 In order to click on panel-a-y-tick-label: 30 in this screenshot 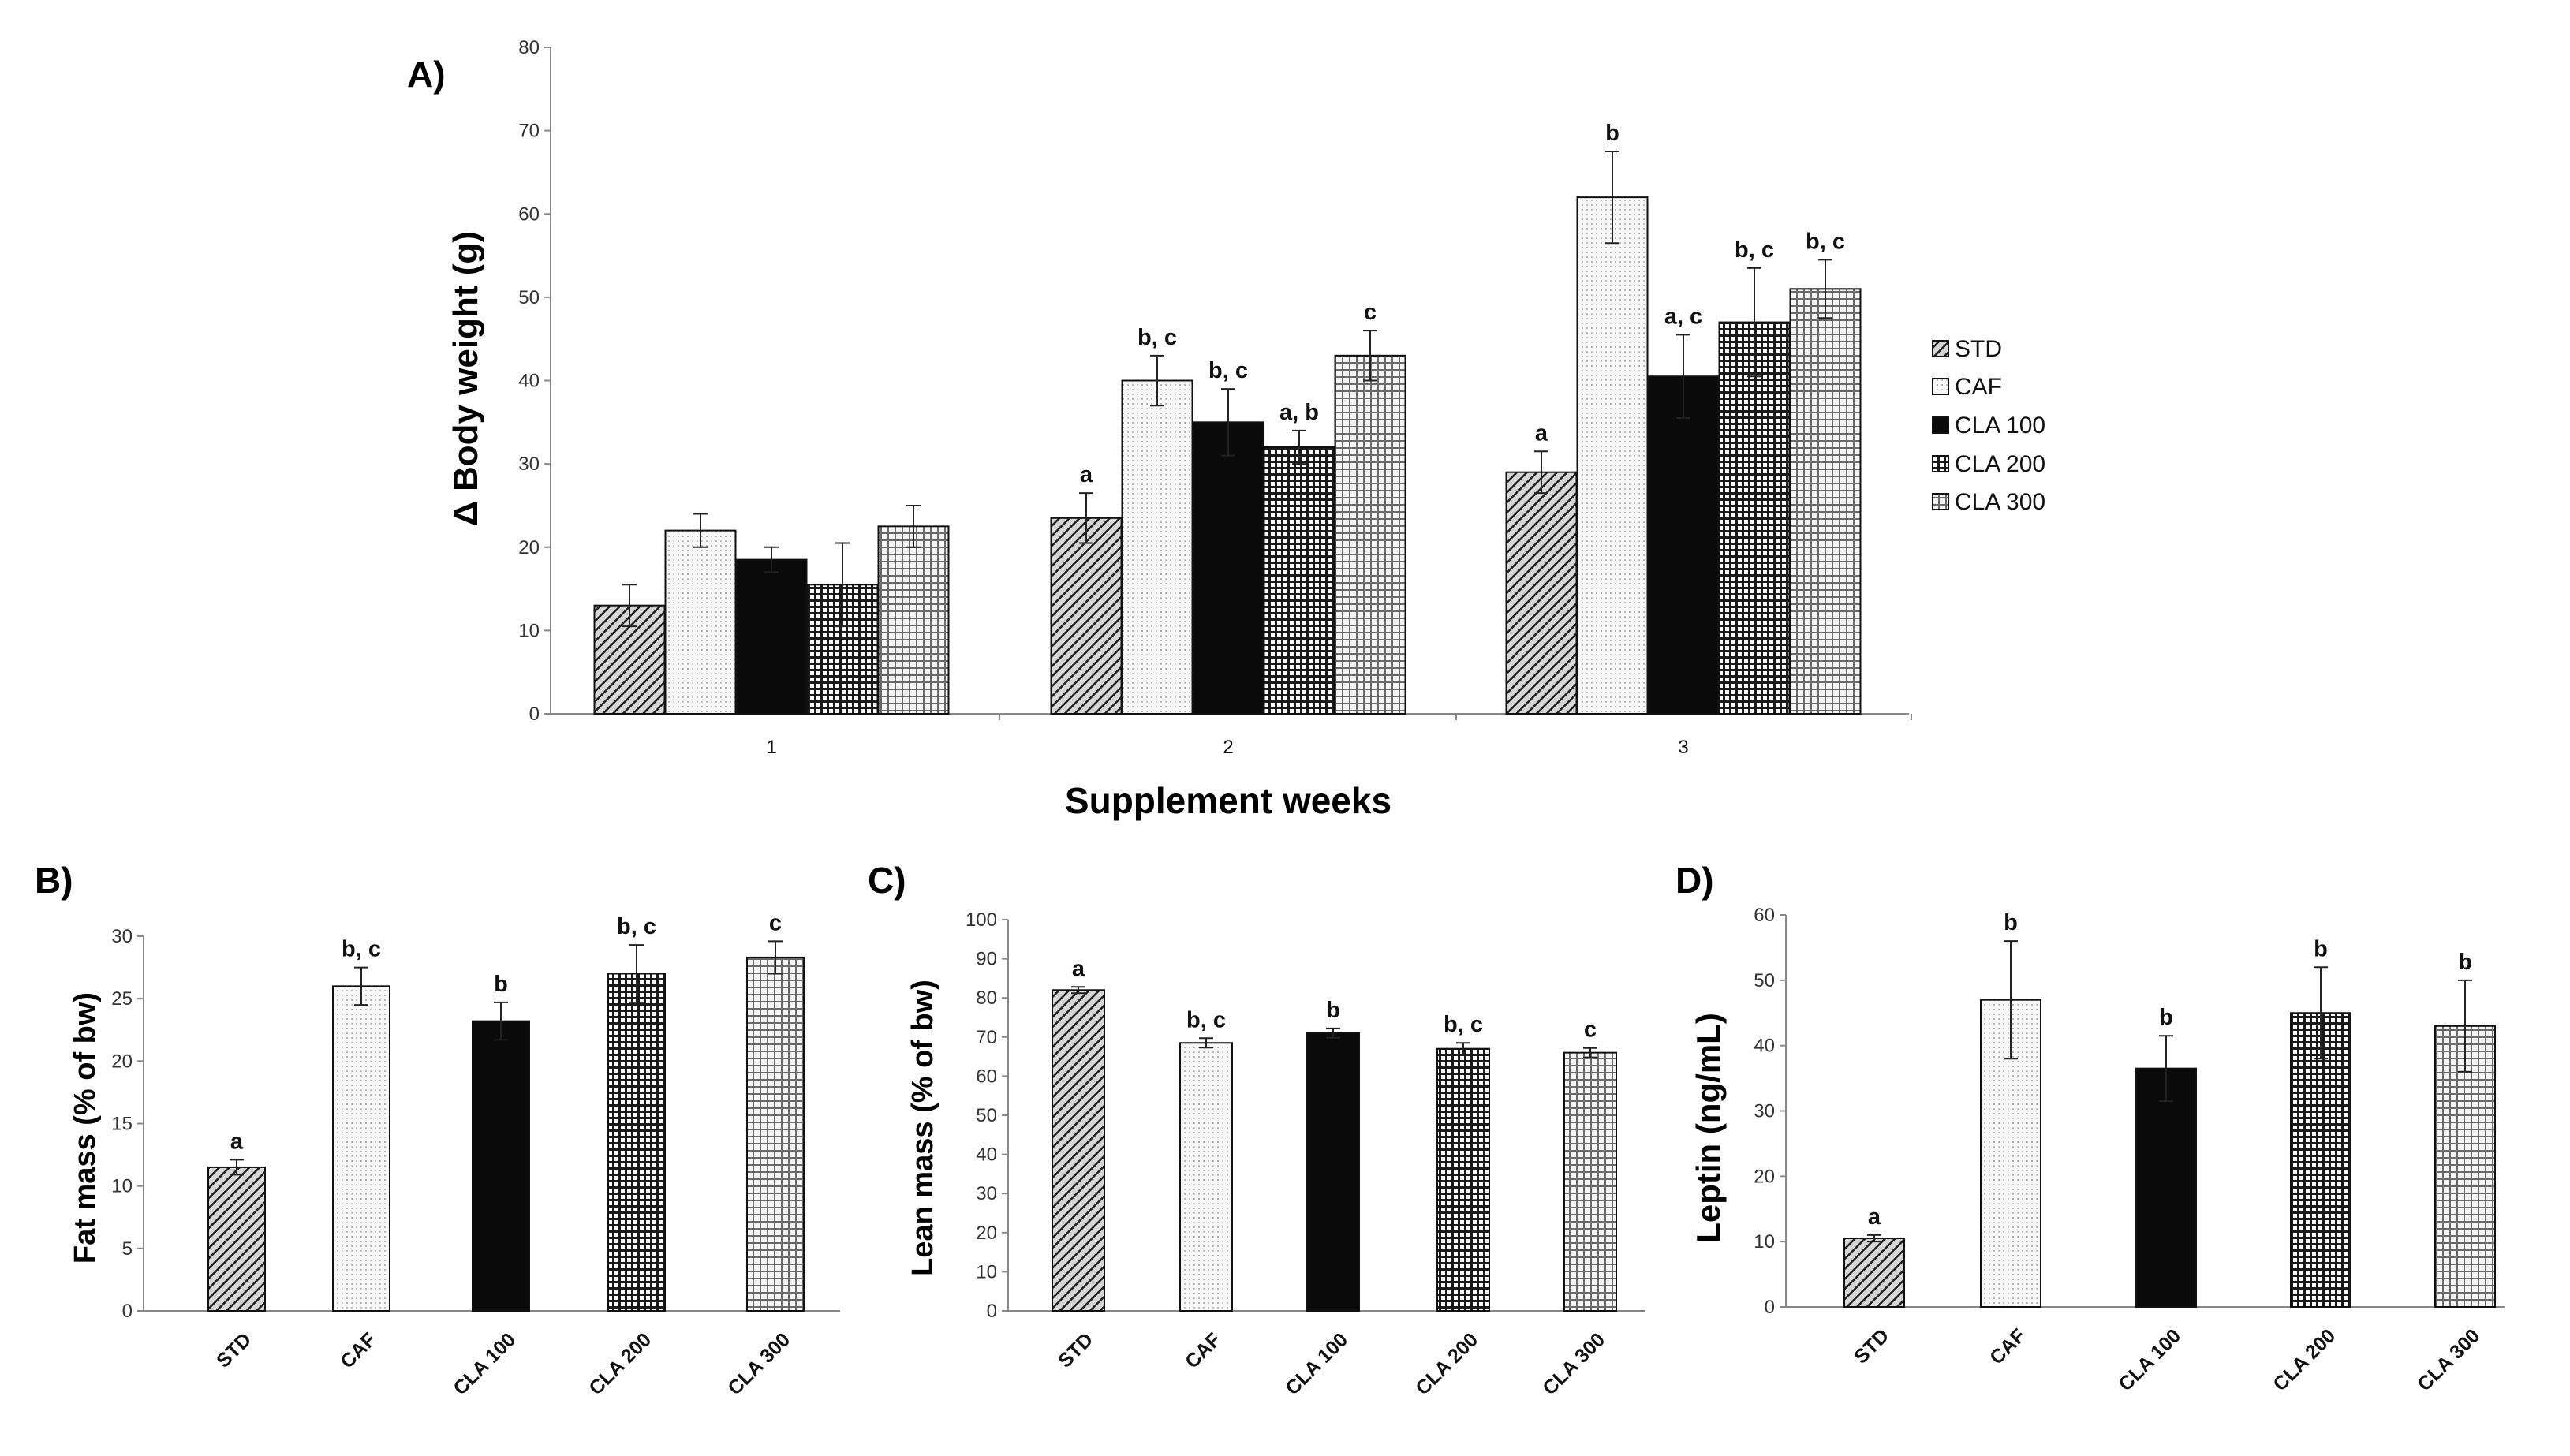, I will do `click(529, 464)`.